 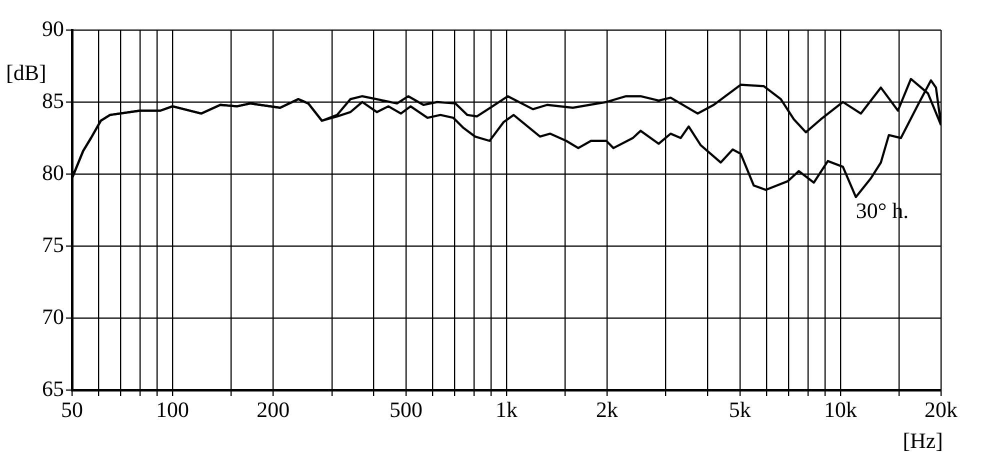 I want to click on x-axis-title: [Hz], so click(x=922, y=441).